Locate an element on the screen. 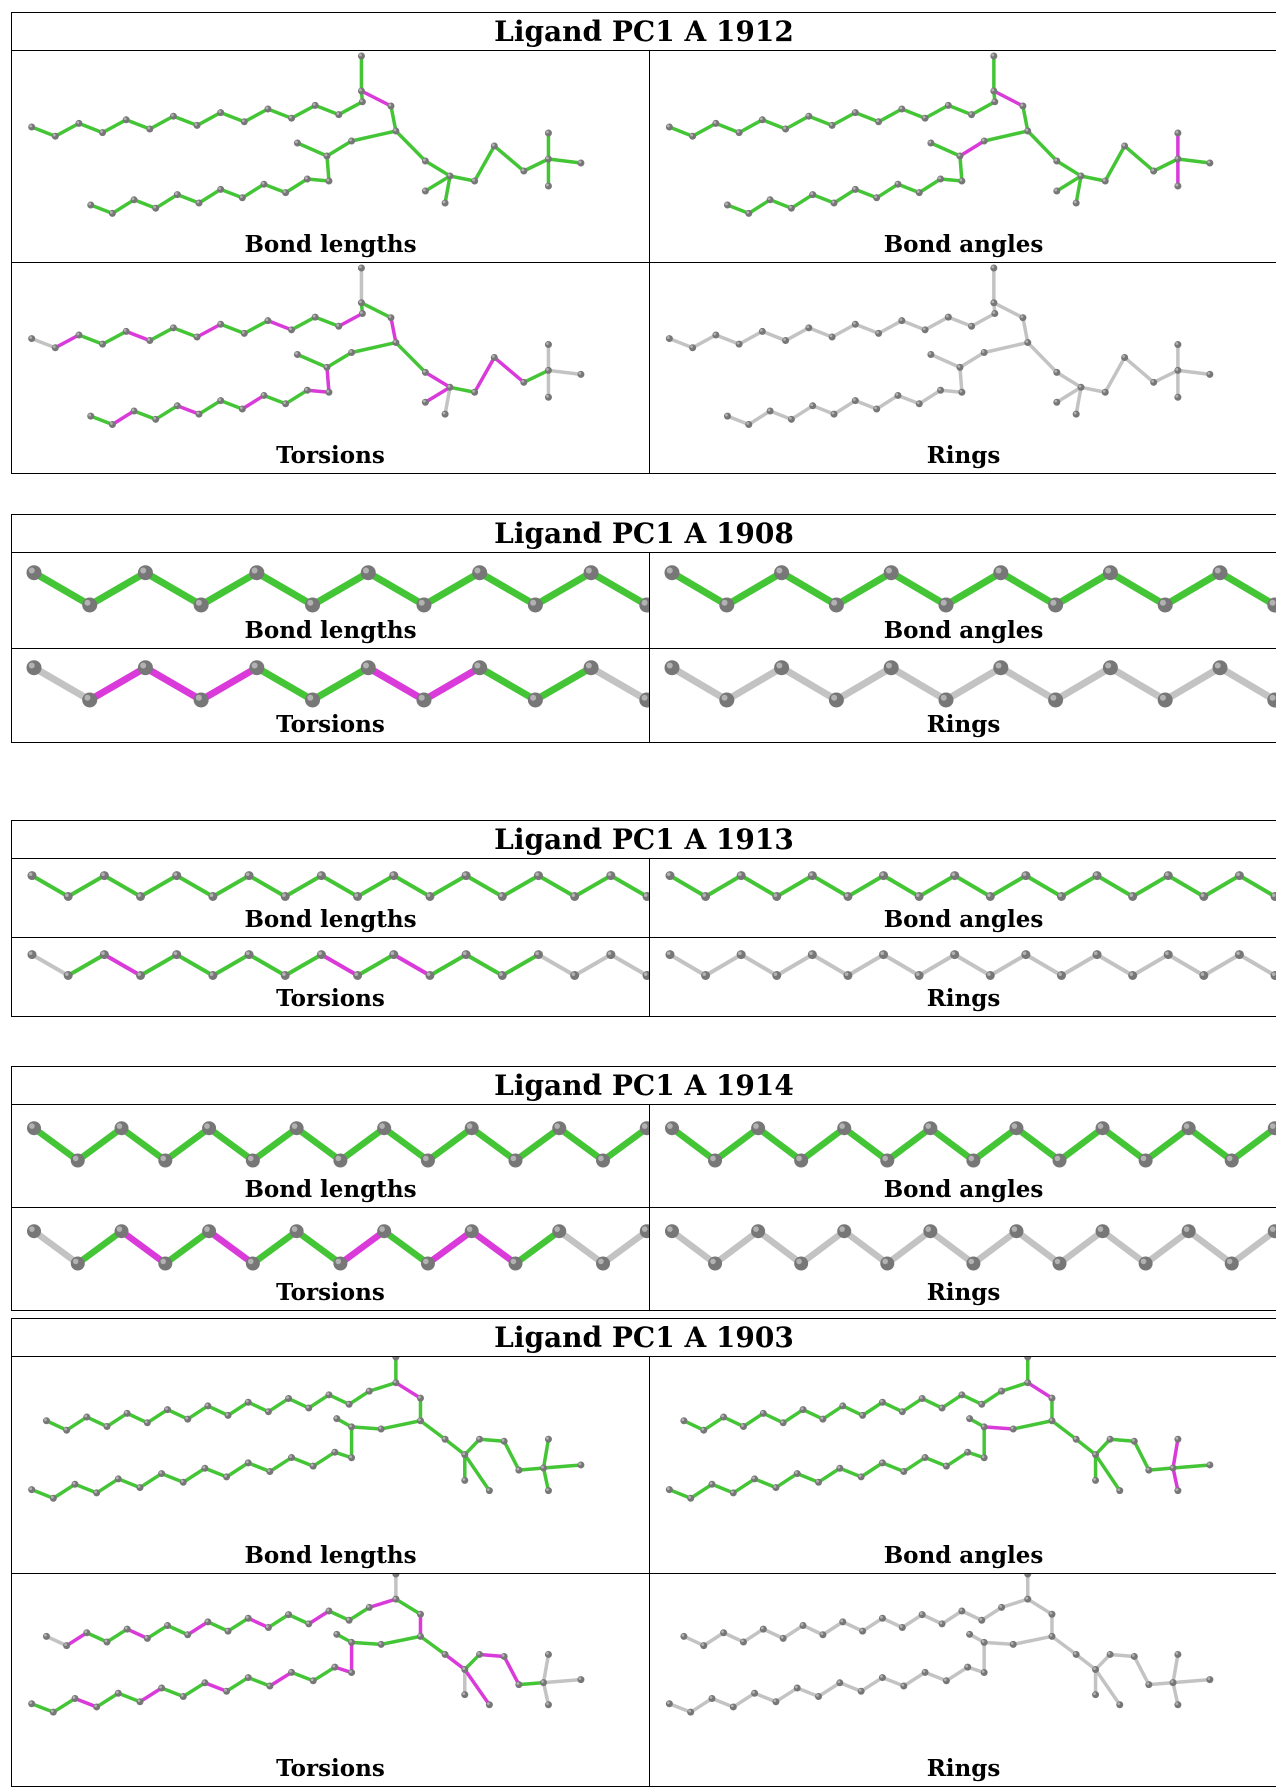  panel-caption: Bond angles is located at coordinates (963, 1556).